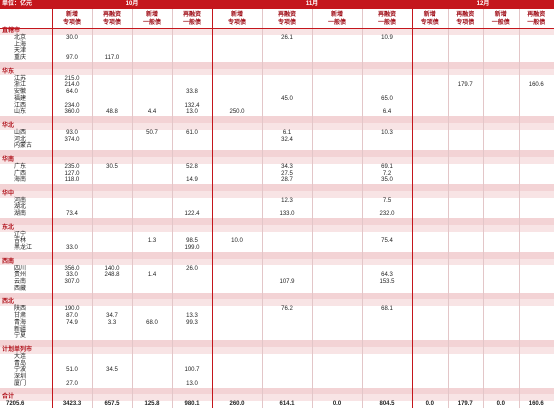 This screenshot has height=408, width=554. Describe the element at coordinates (20, 105) in the screenshot. I see `row-label: 江西` at that location.